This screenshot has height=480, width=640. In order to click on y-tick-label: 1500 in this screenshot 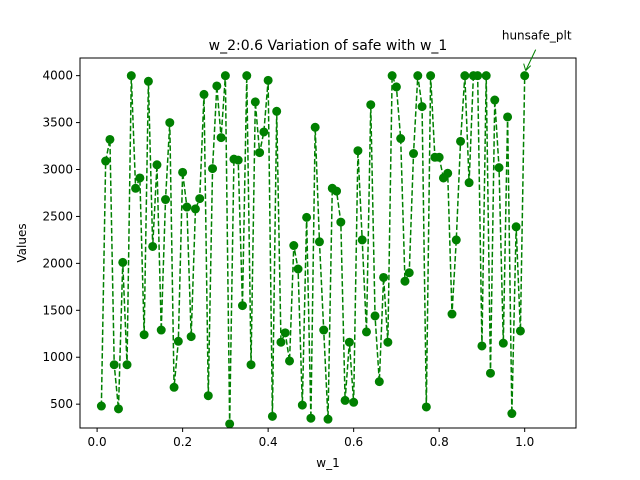, I will do `click(57, 310)`.